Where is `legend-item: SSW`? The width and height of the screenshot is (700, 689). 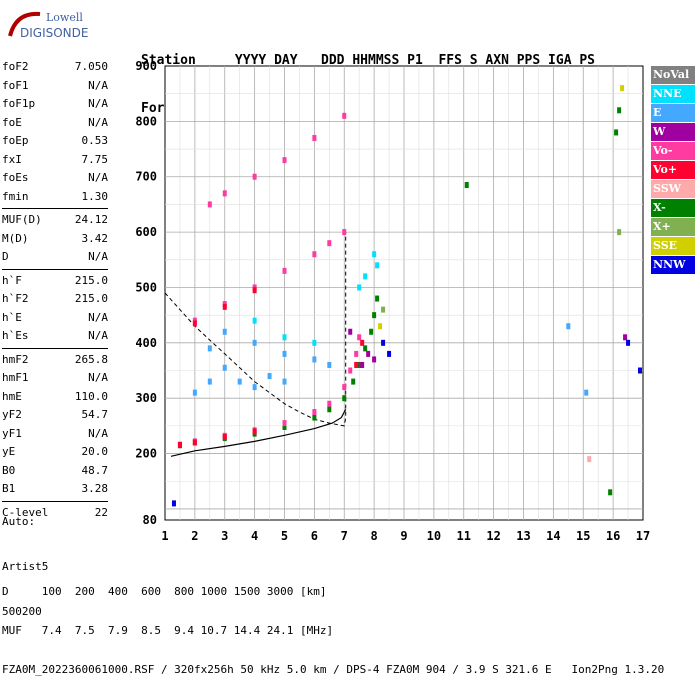 legend-item: SSW is located at coordinates (673, 189).